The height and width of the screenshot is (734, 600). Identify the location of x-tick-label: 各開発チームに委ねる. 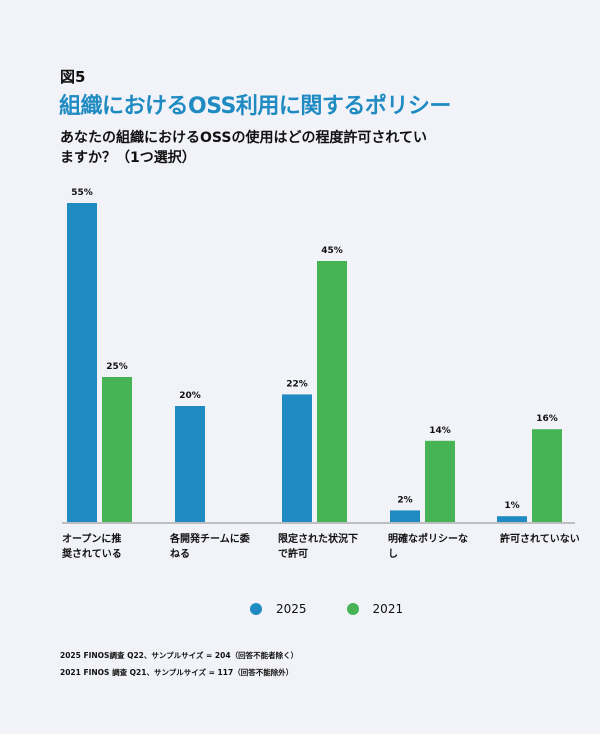
(210, 547).